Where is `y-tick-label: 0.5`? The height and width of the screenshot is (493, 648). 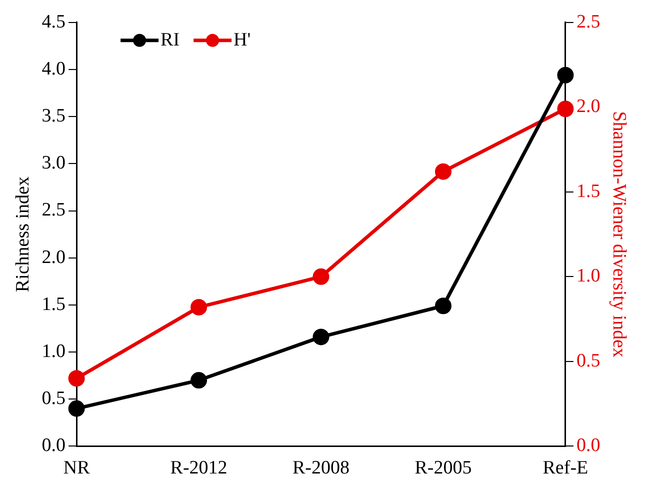
y-tick-label: 0.5 is located at coordinates (54, 399).